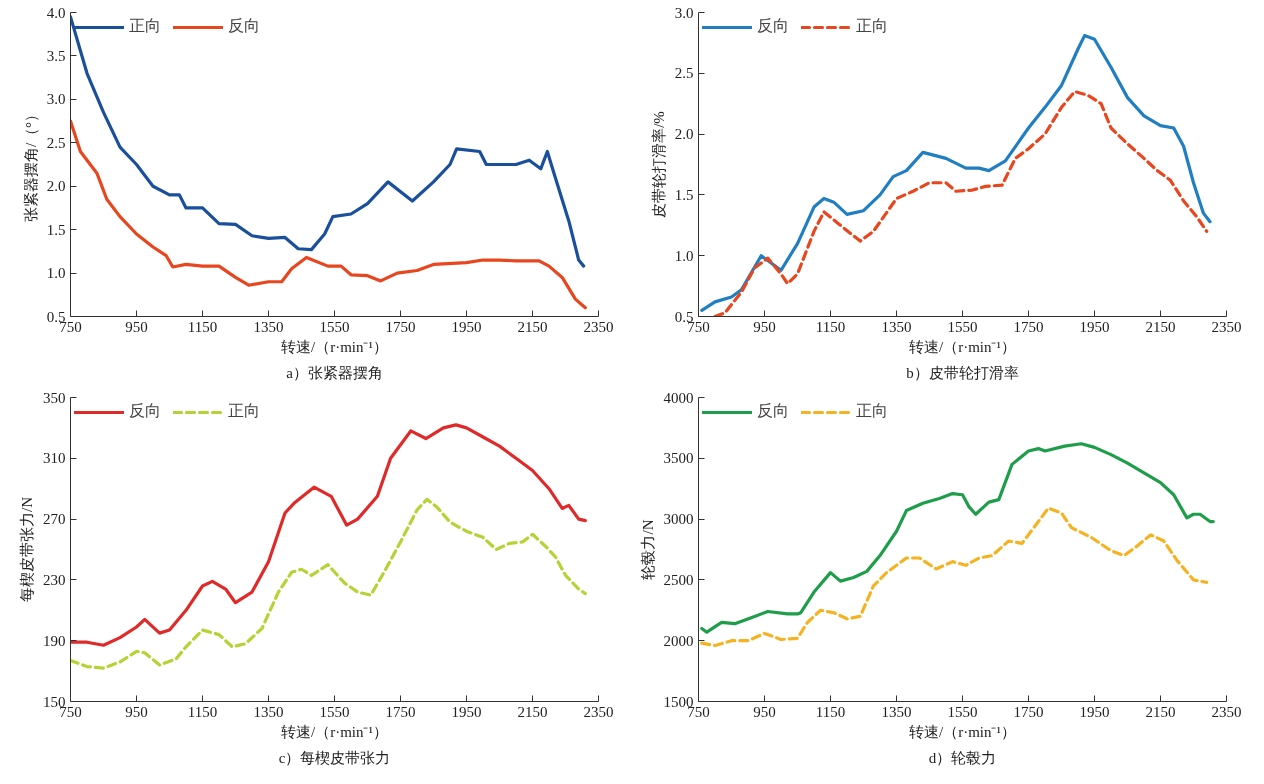 The image size is (1264, 784). I want to click on y-tick-label: 3500, so click(678, 458).